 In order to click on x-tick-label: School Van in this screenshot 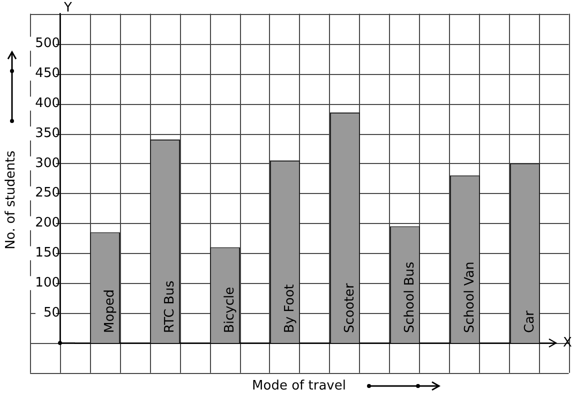, I will do `click(470, 297)`.